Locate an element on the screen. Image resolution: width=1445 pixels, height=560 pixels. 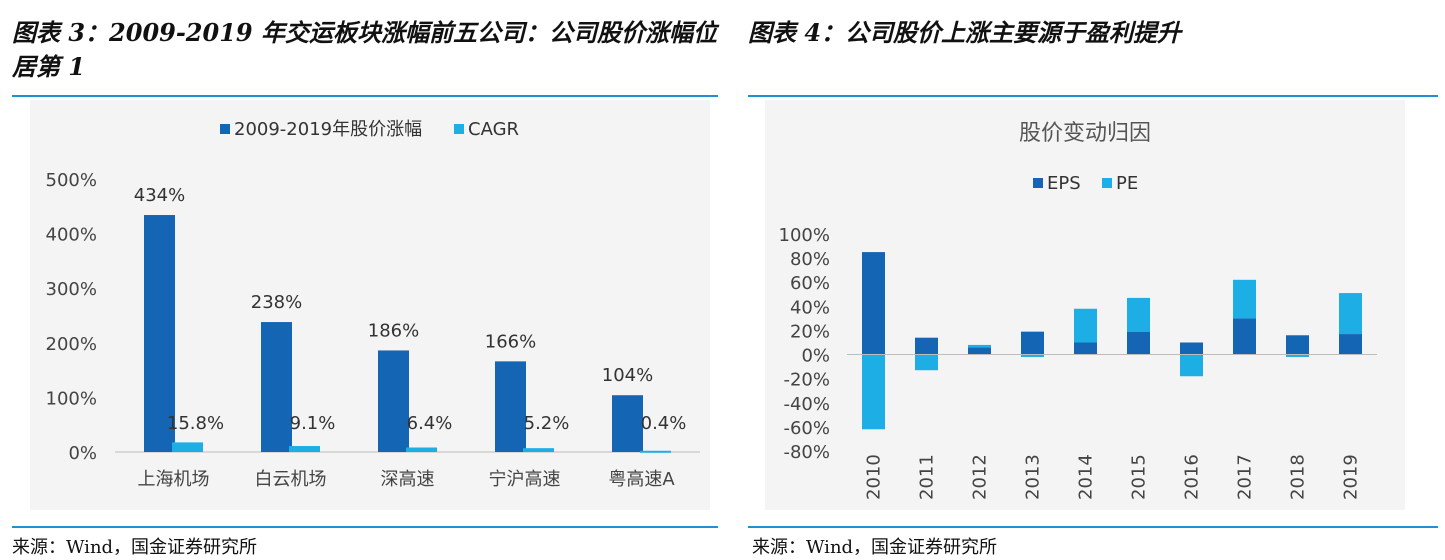
y-tick-label: -60% is located at coordinates (806, 428).